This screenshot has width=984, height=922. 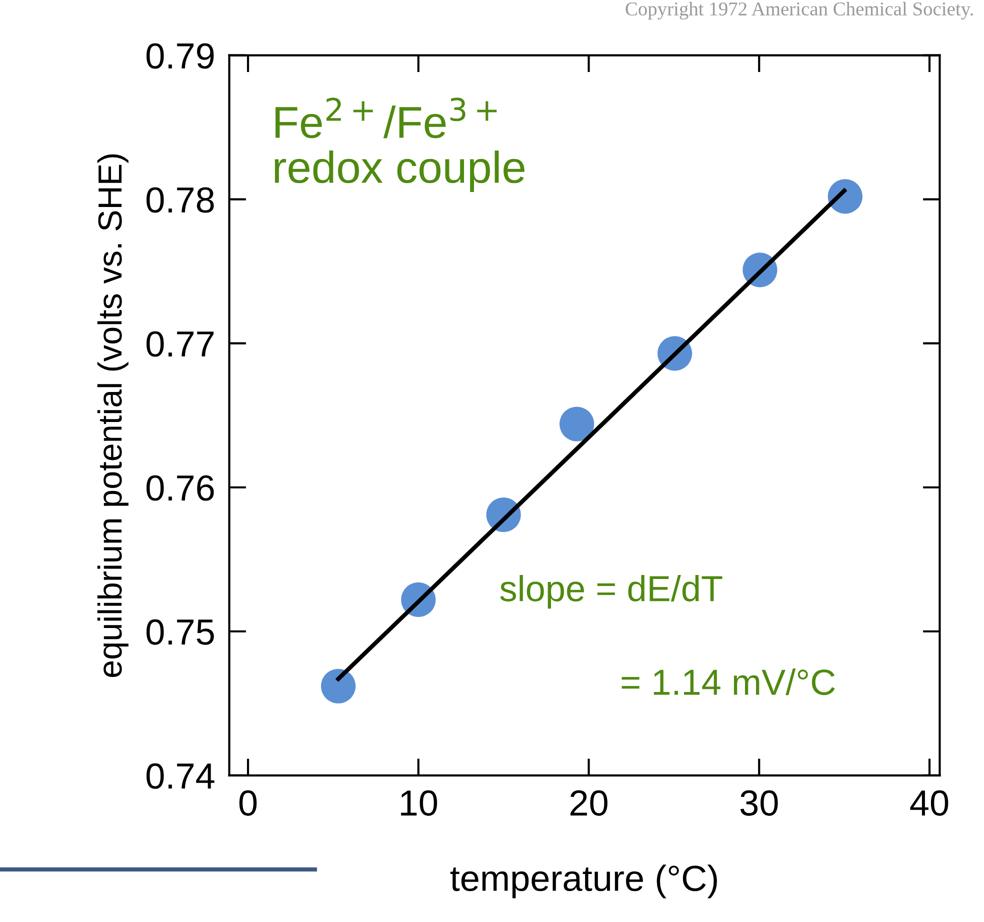 I want to click on annotation: slope = dE/dT, so click(x=611, y=591).